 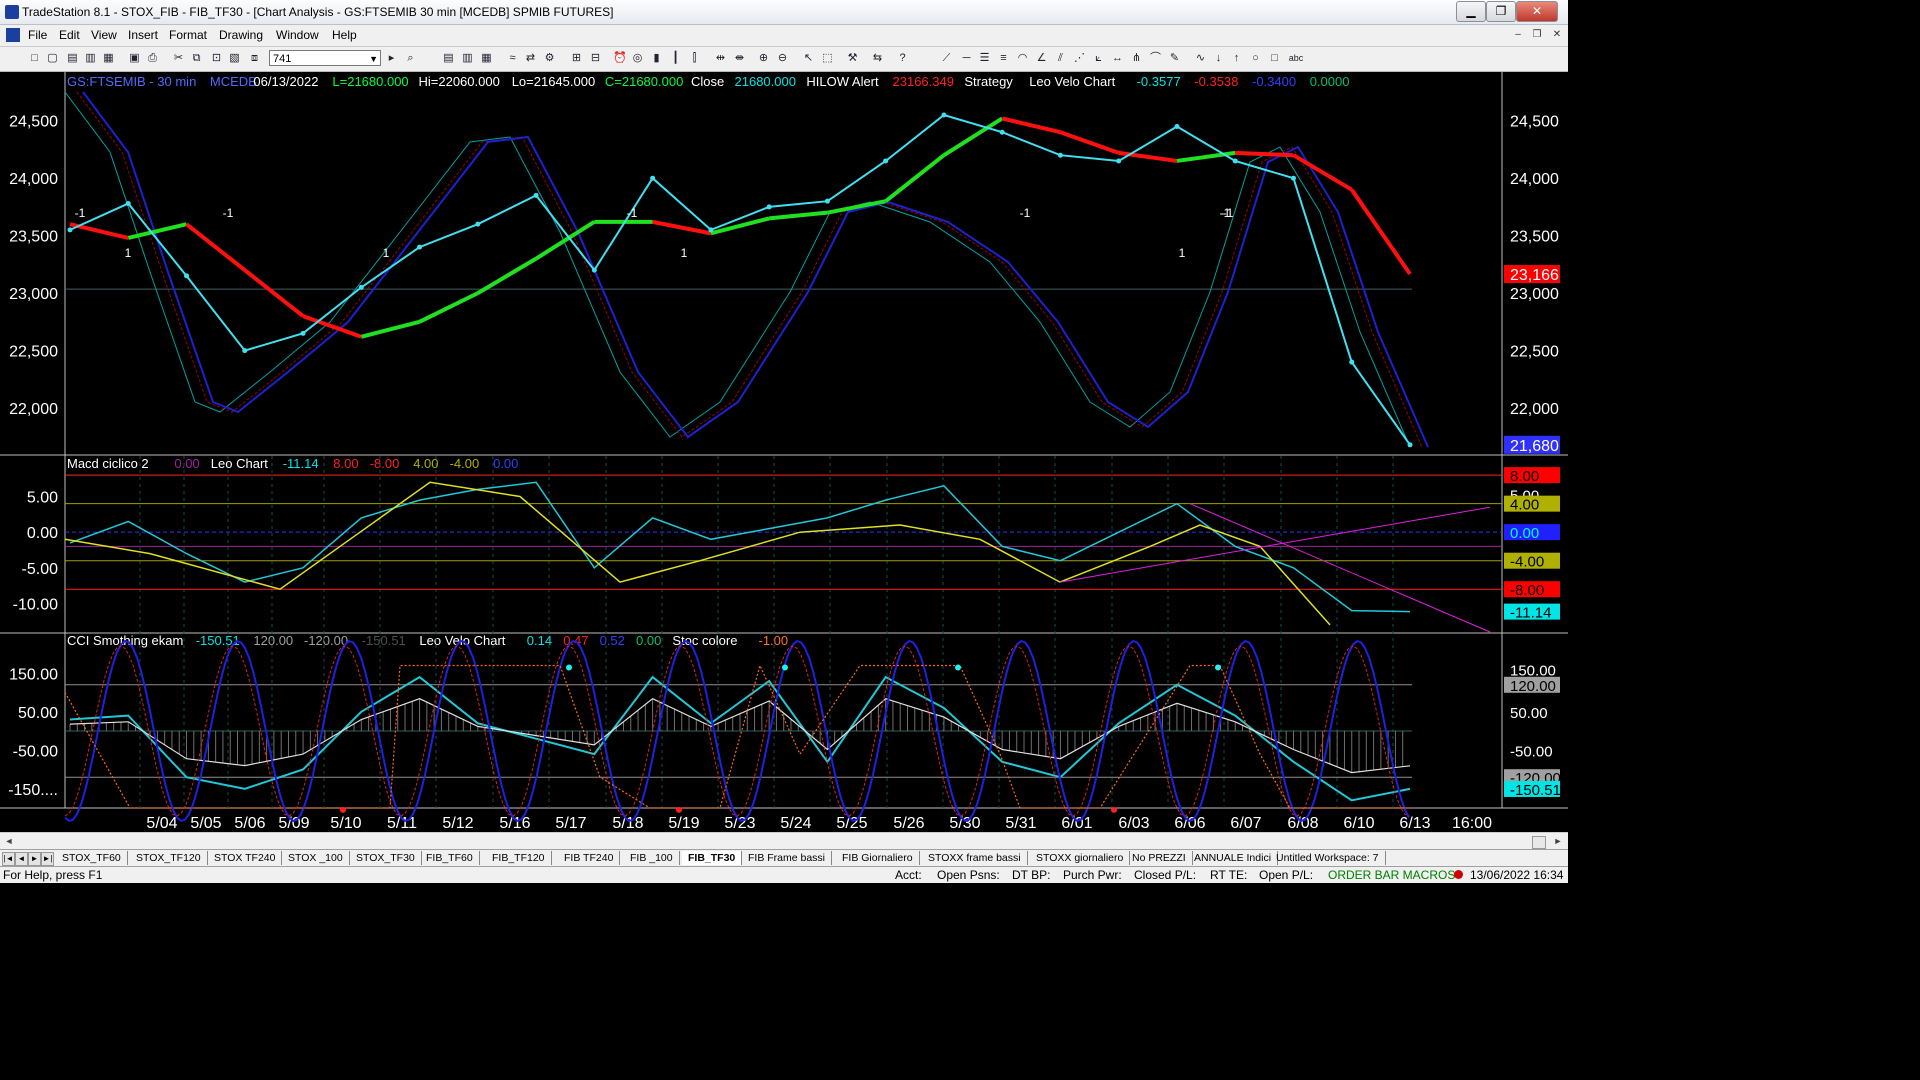 I want to click on arc-icon: ◠, so click(x=1022, y=58).